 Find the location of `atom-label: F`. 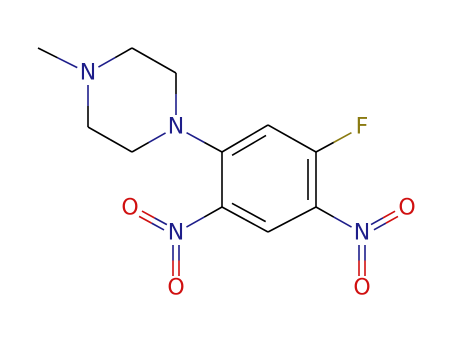

atom-label: F is located at coordinates (362, 127).